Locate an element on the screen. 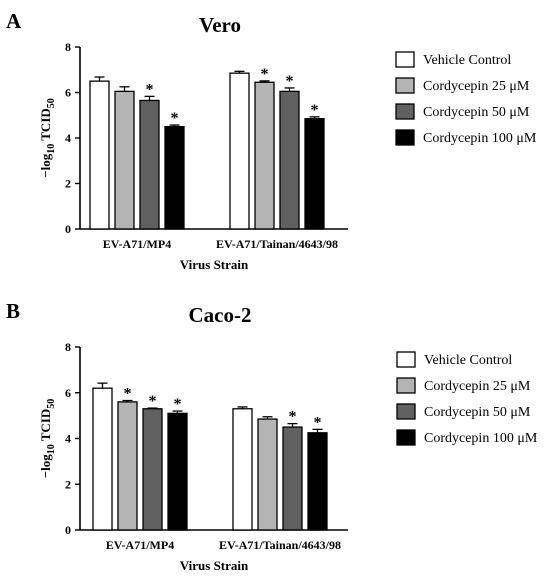 Image resolution: width=550 pixels, height=585 pixels. panel-letter: B is located at coordinates (13, 311).